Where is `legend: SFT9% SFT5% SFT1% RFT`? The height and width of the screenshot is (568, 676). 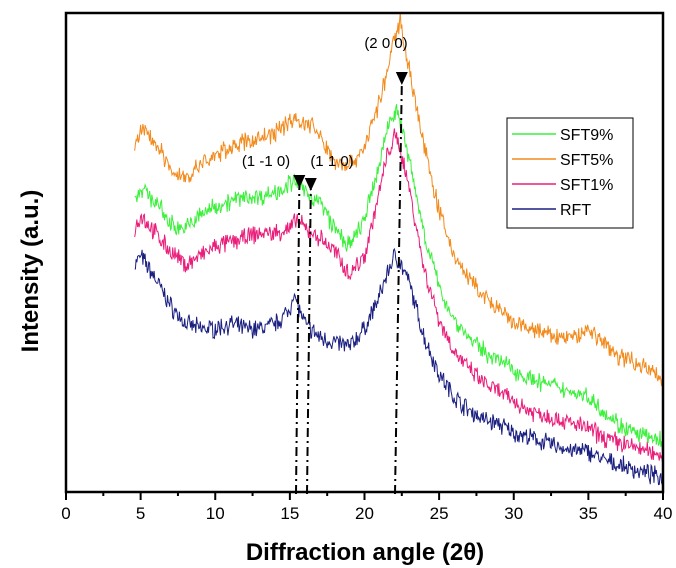
legend: SFT9% SFT5% SFT1% RFT is located at coordinates (570, 173).